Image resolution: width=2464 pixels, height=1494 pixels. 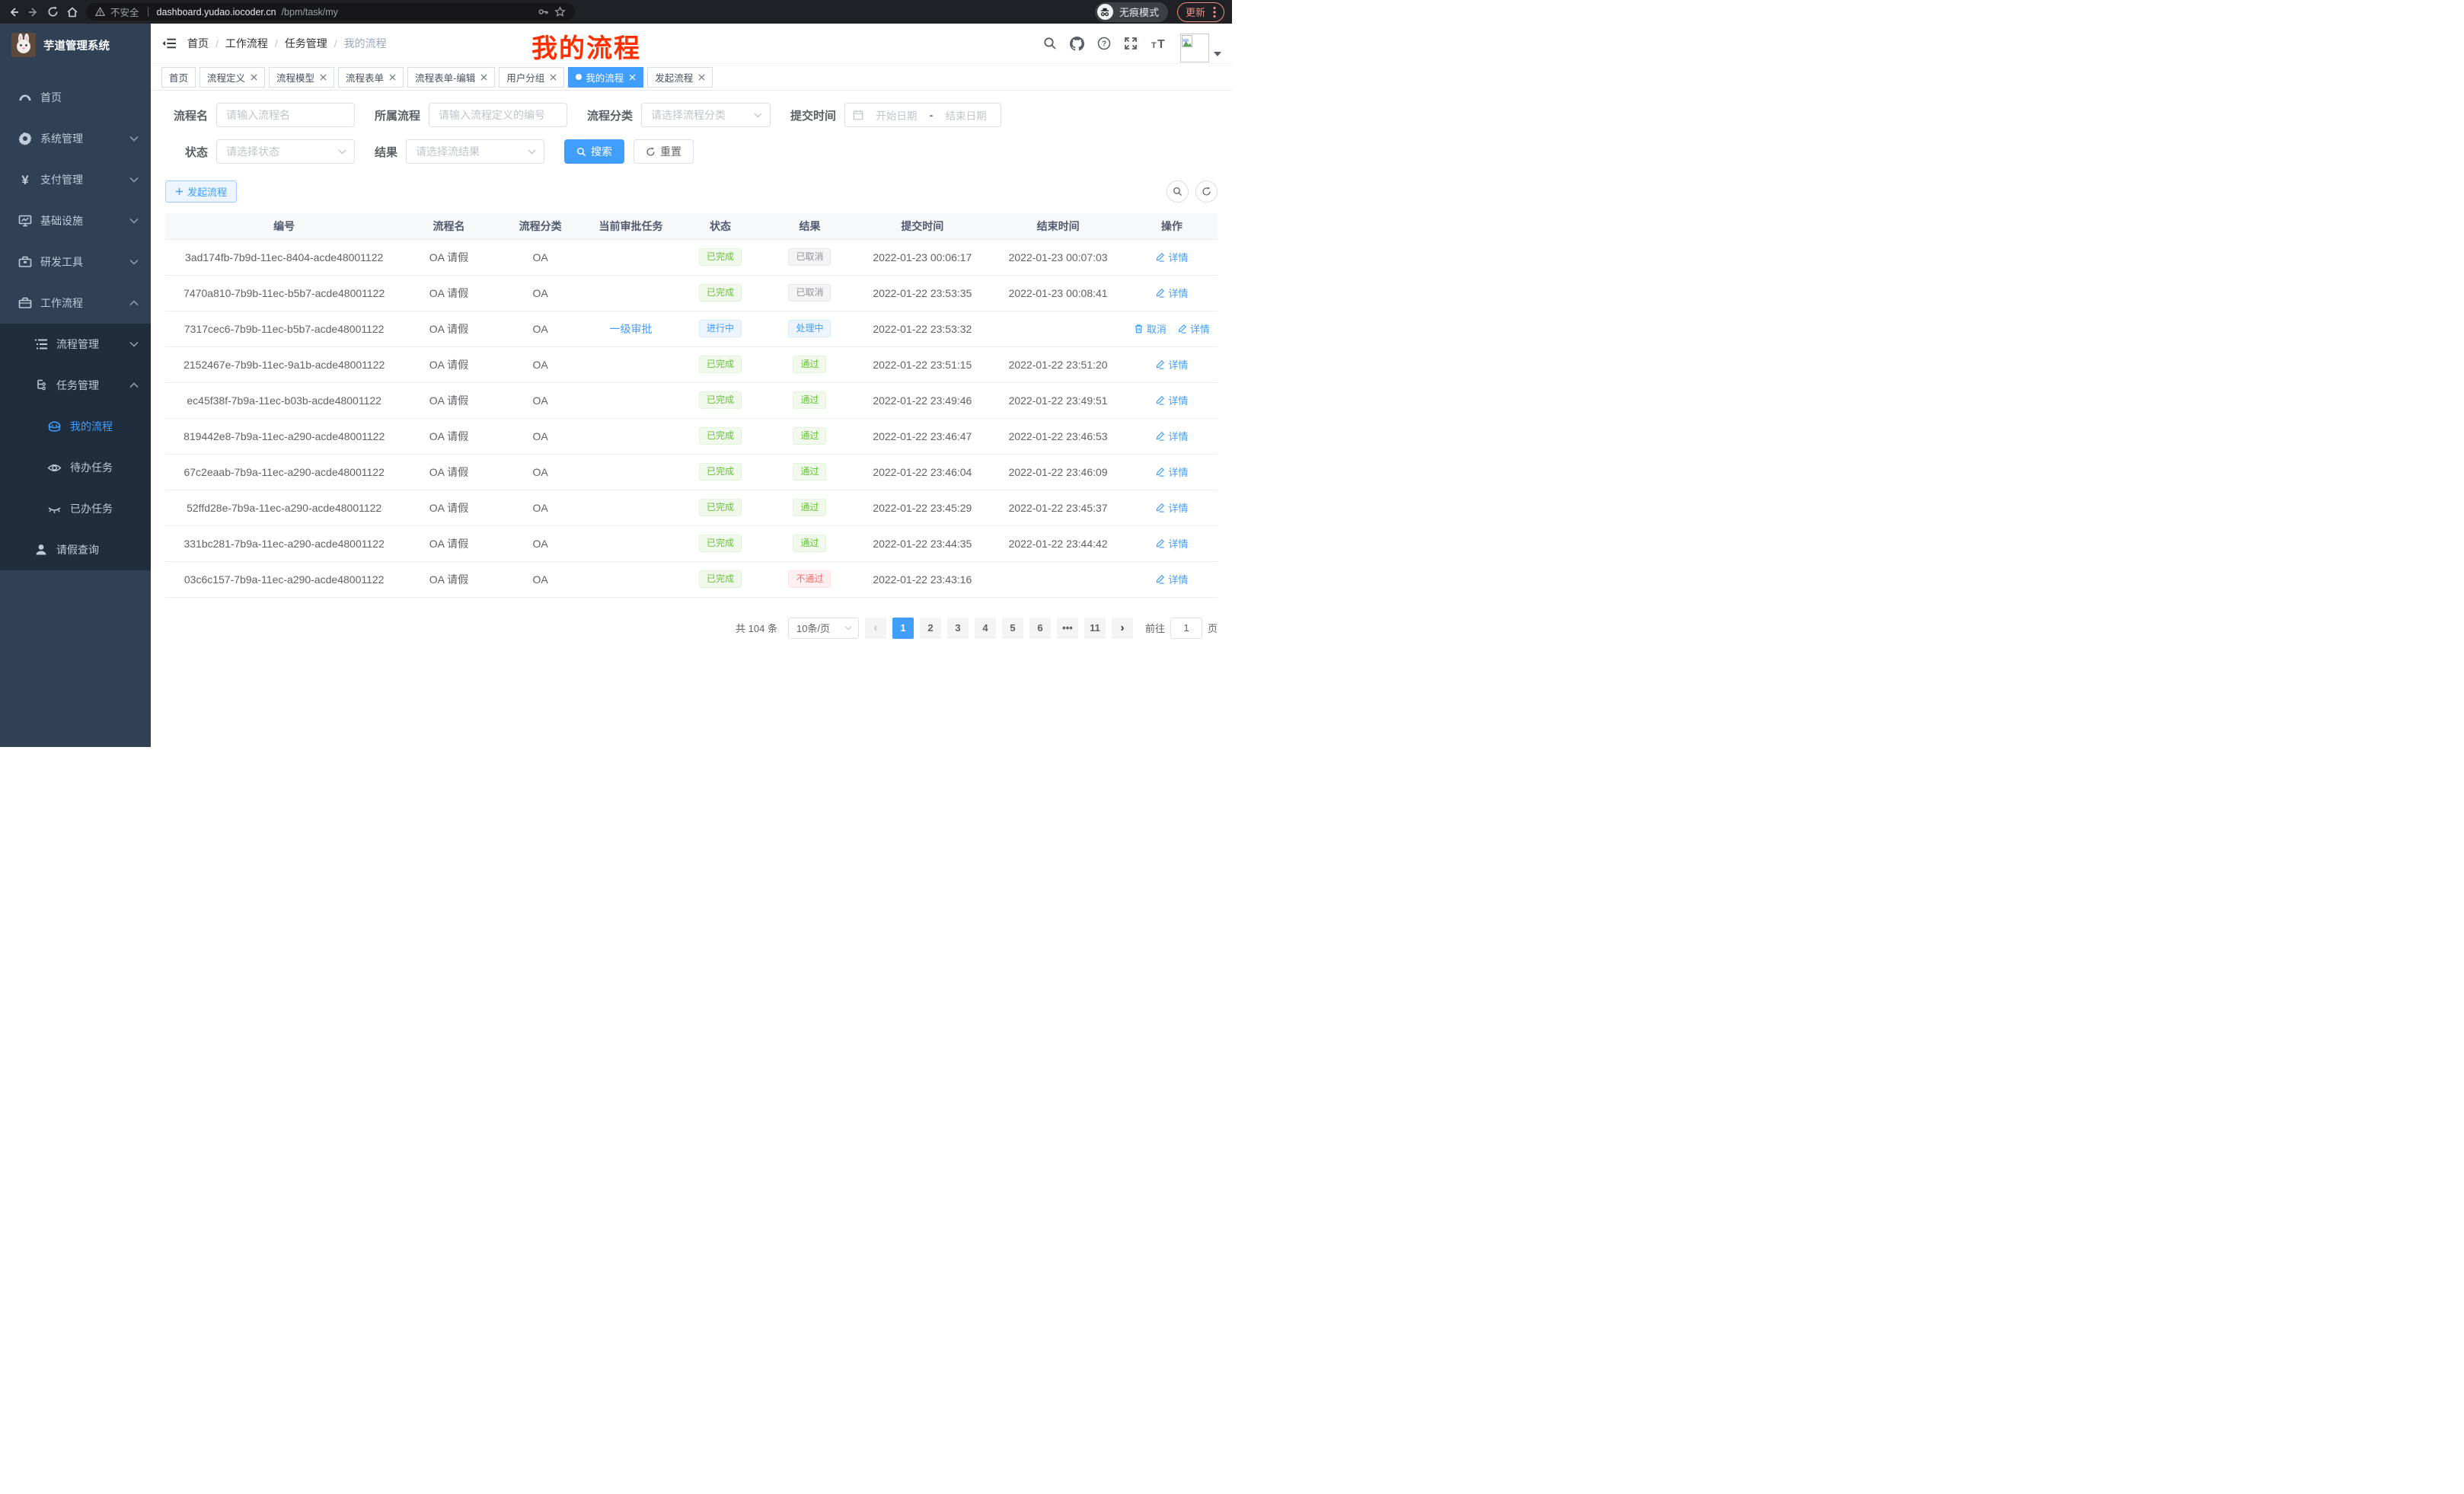 I want to click on current-task-link: 一级审批, so click(x=631, y=328).